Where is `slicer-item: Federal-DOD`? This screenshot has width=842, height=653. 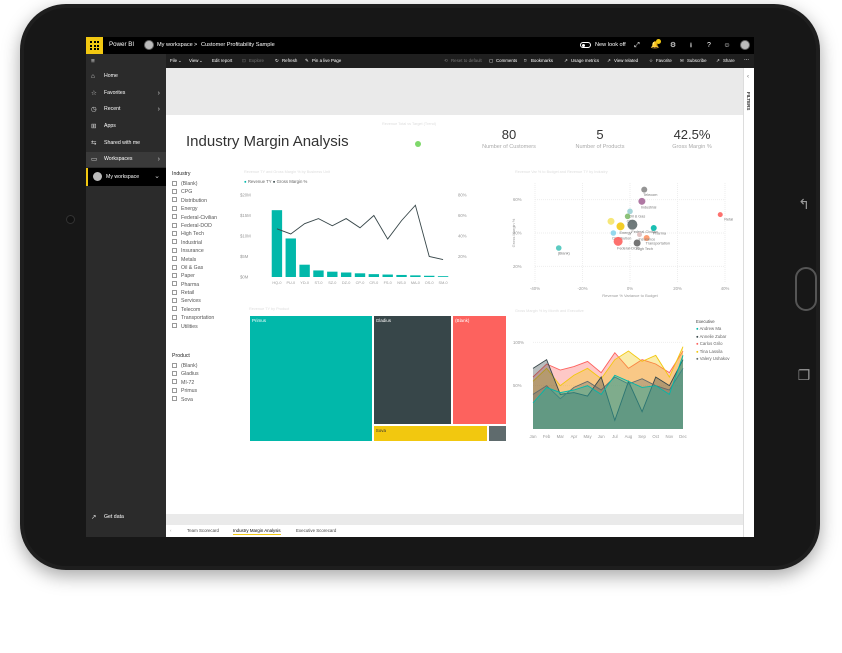
slicer-item: Federal-DOD is located at coordinates (194, 226).